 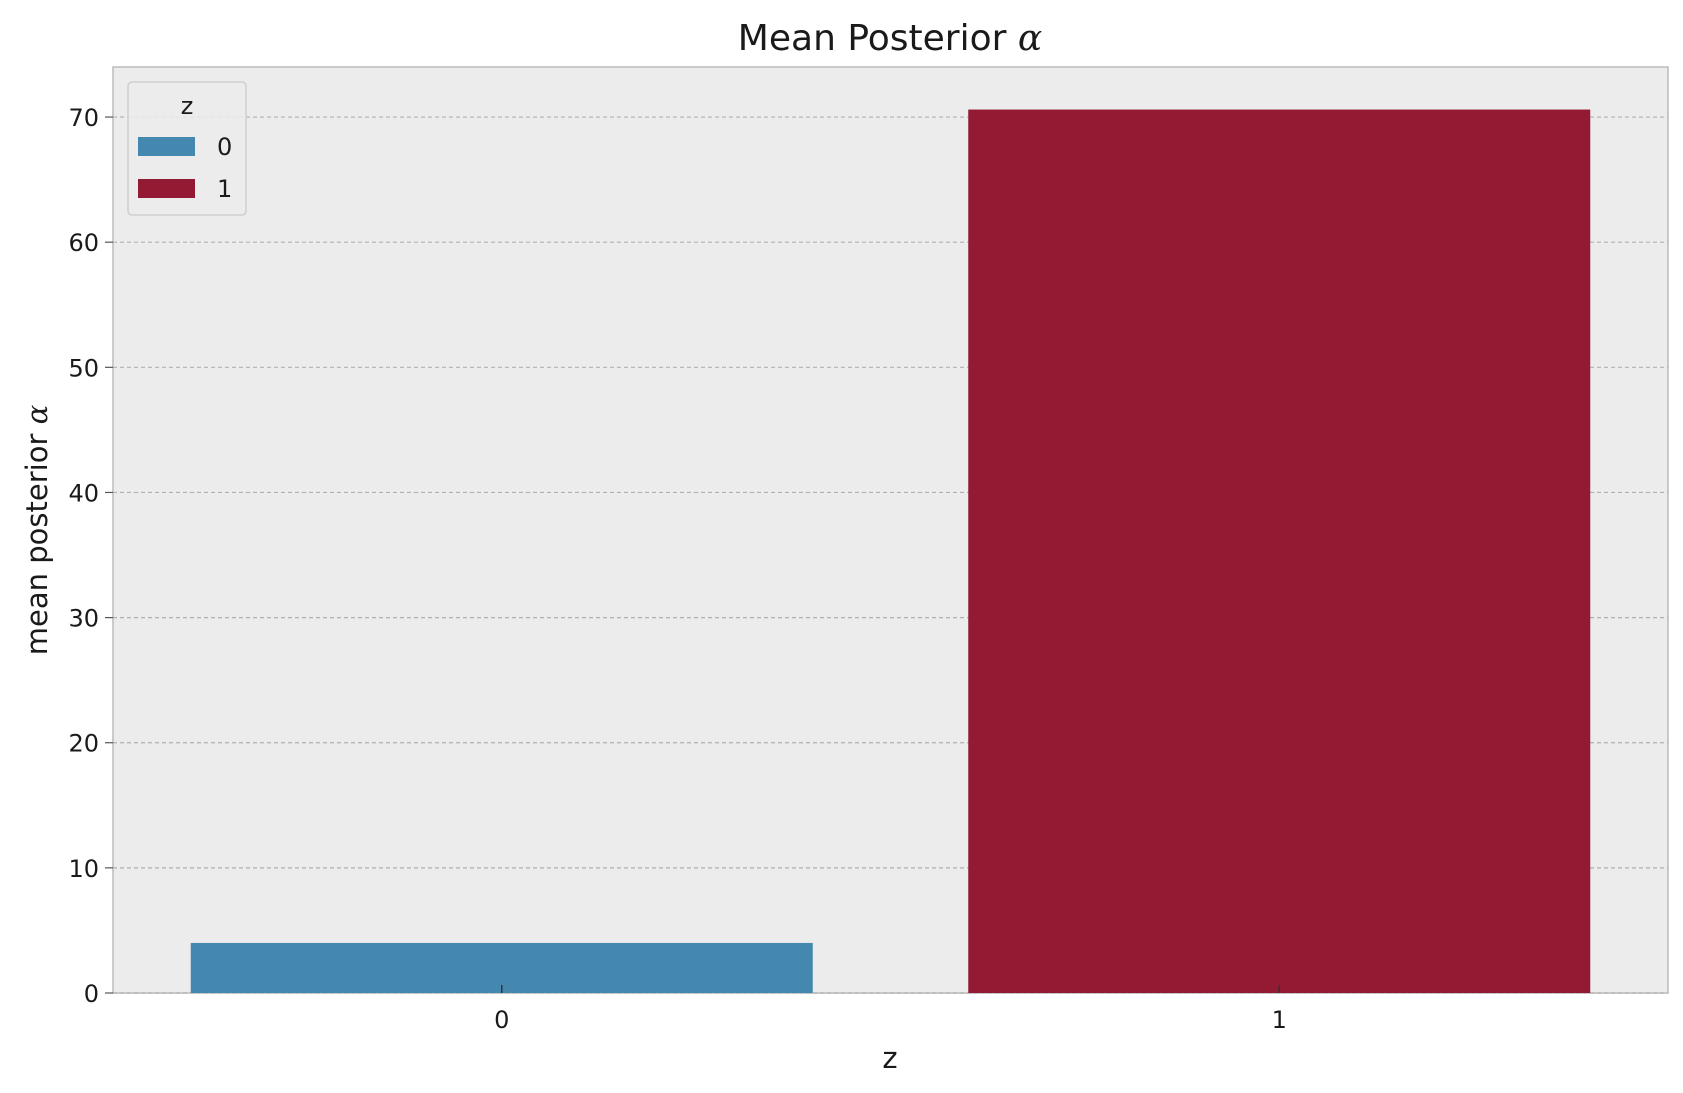 What do you see at coordinates (1279, 1020) in the screenshot?
I see `x-tick-label: 1` at bounding box center [1279, 1020].